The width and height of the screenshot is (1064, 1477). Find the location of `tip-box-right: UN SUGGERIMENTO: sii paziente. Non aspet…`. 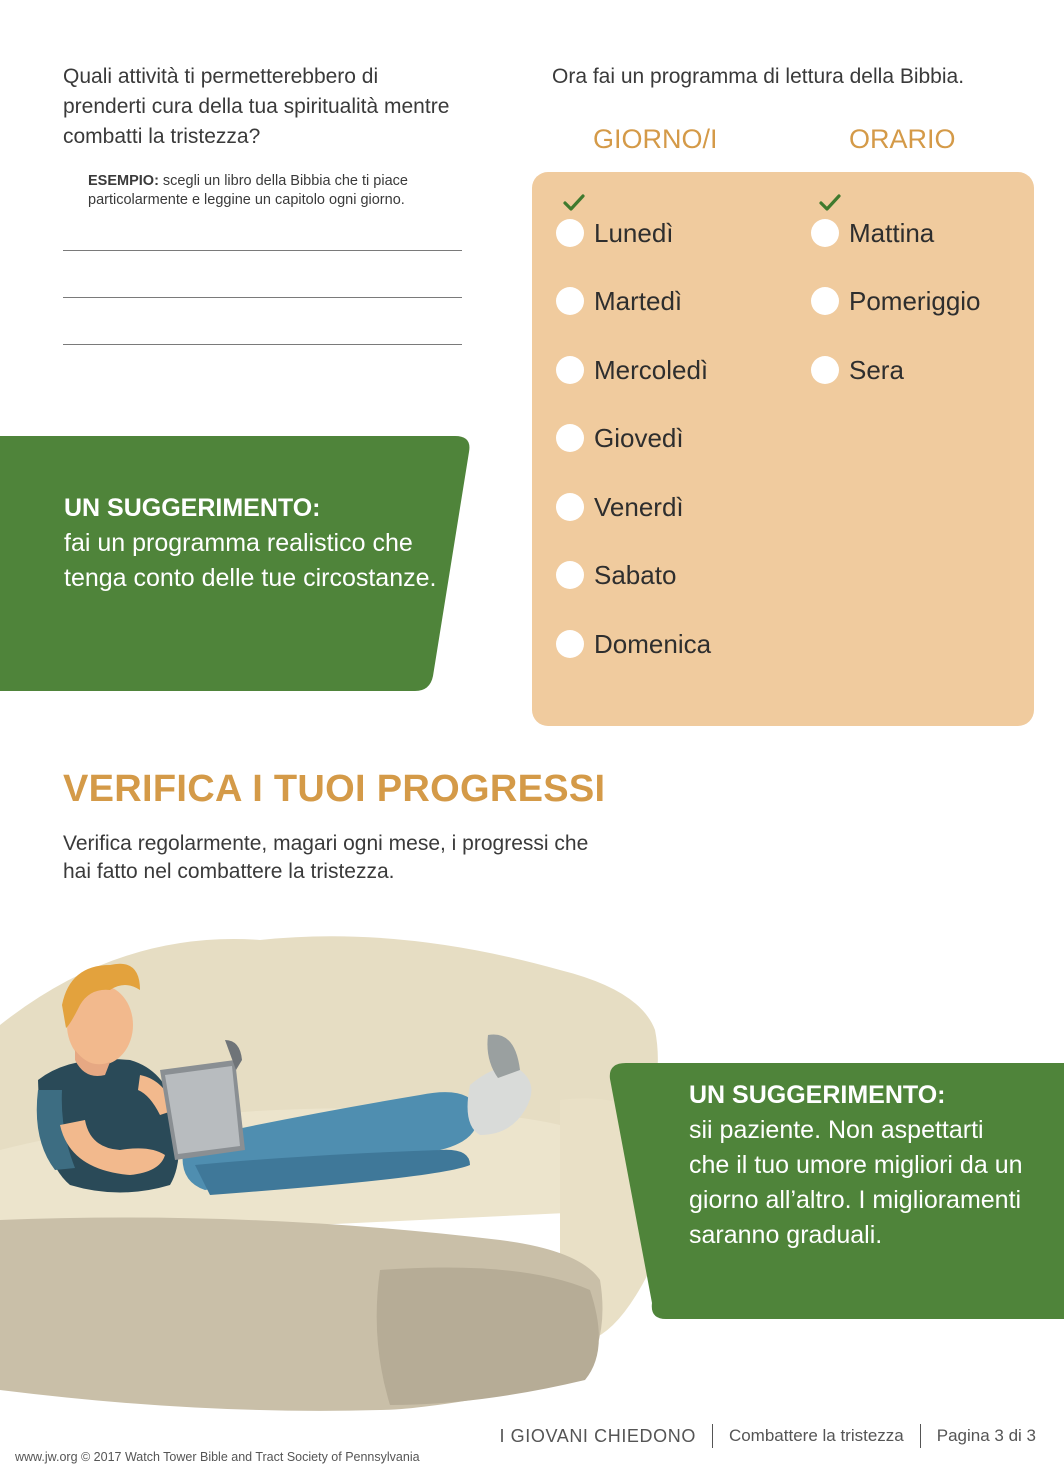

tip-box-right: UN SUGGERIMENTO: sii paziente. Non aspet… is located at coordinates (836, 1191).